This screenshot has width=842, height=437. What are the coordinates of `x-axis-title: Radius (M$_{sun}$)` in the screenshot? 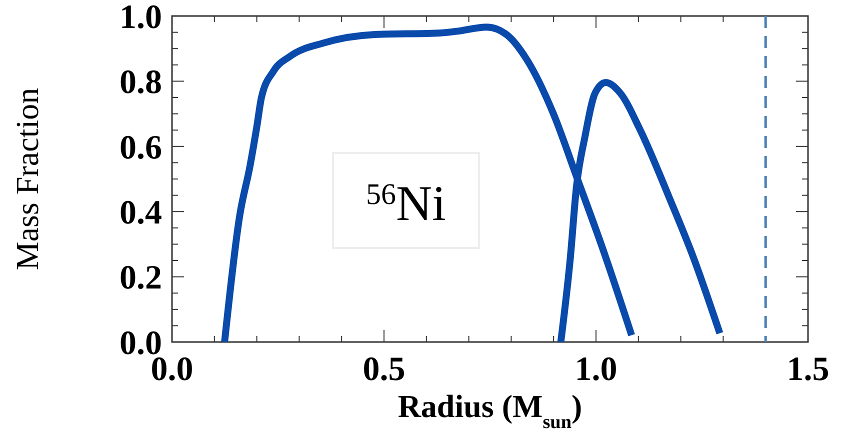 It's located at (490, 410).